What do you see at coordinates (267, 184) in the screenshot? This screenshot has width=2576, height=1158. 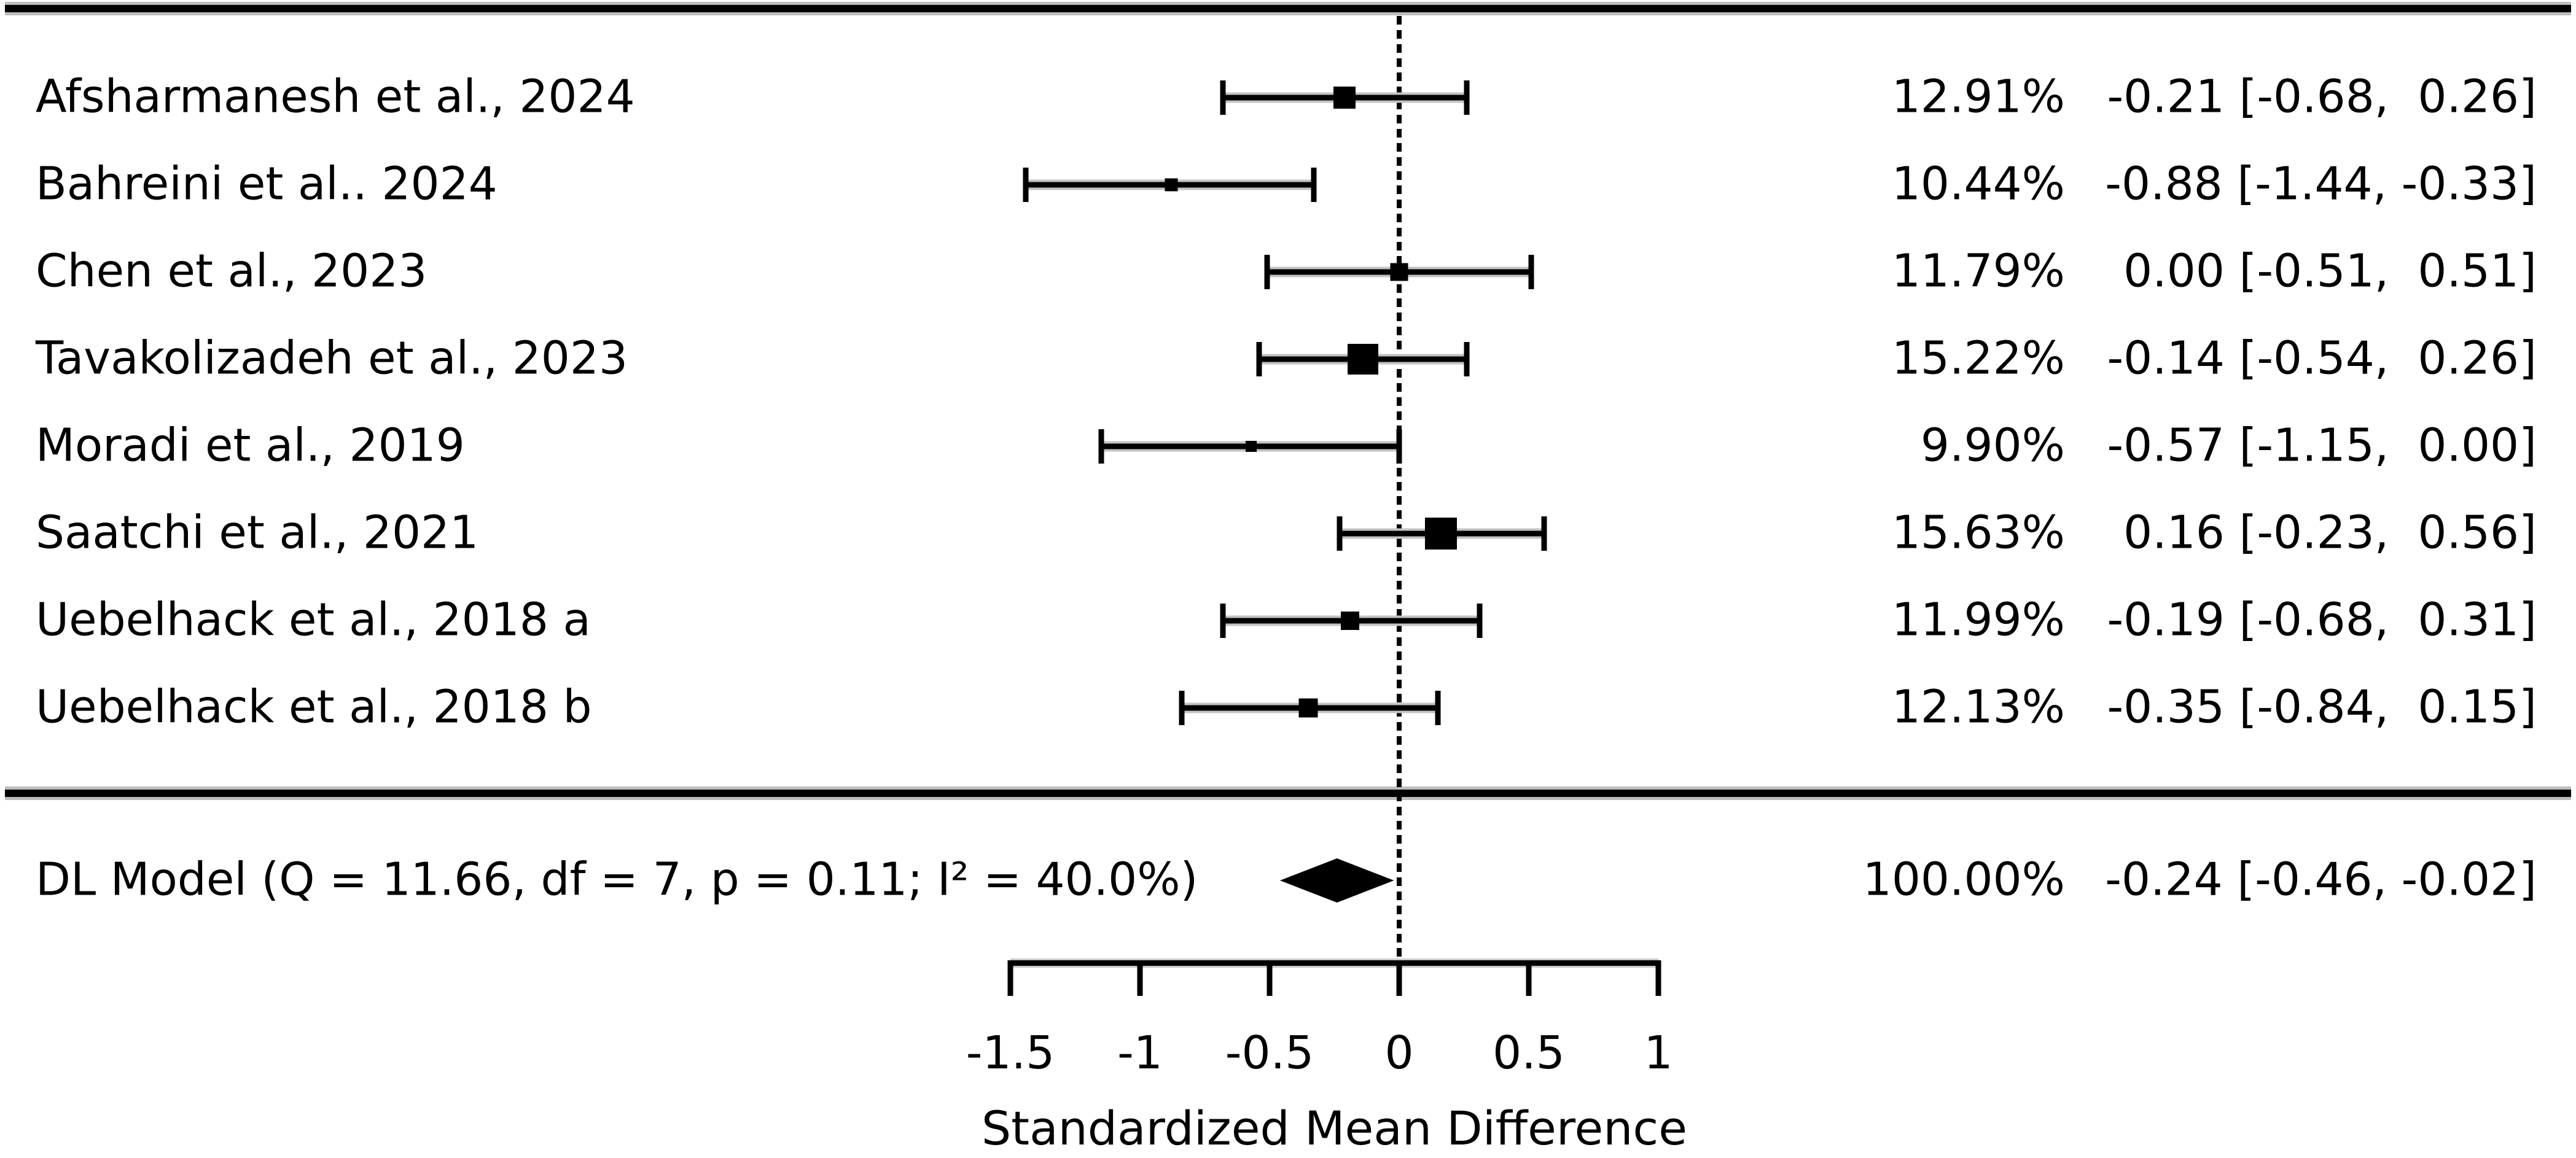 I see `study-label: Bahreini et al.. 2024` at bounding box center [267, 184].